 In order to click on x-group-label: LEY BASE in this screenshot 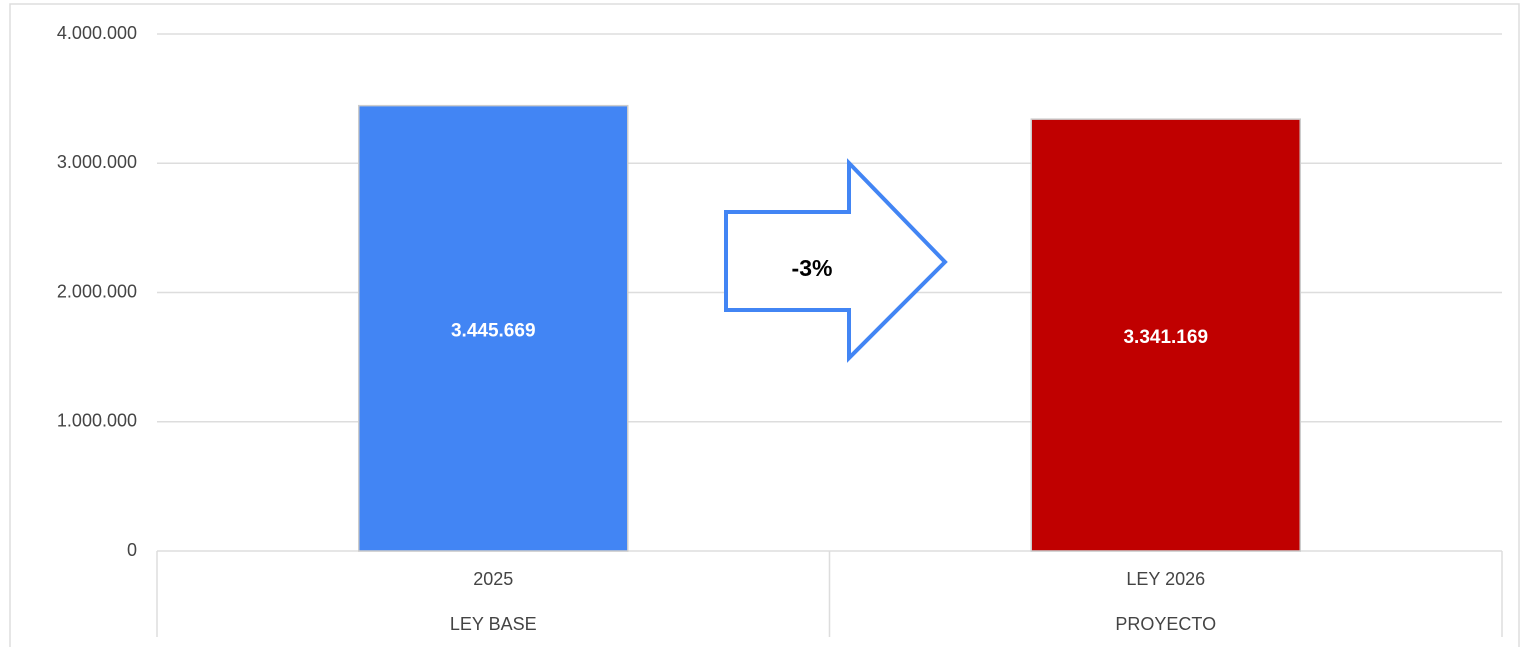, I will do `click(493, 624)`.